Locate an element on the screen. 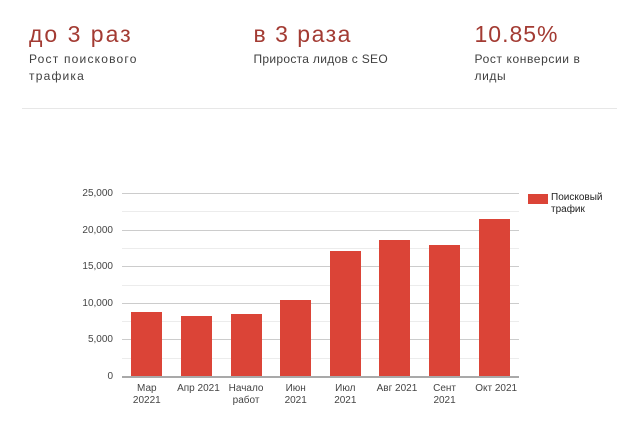  legend-swatch is located at coordinates (537, 199).